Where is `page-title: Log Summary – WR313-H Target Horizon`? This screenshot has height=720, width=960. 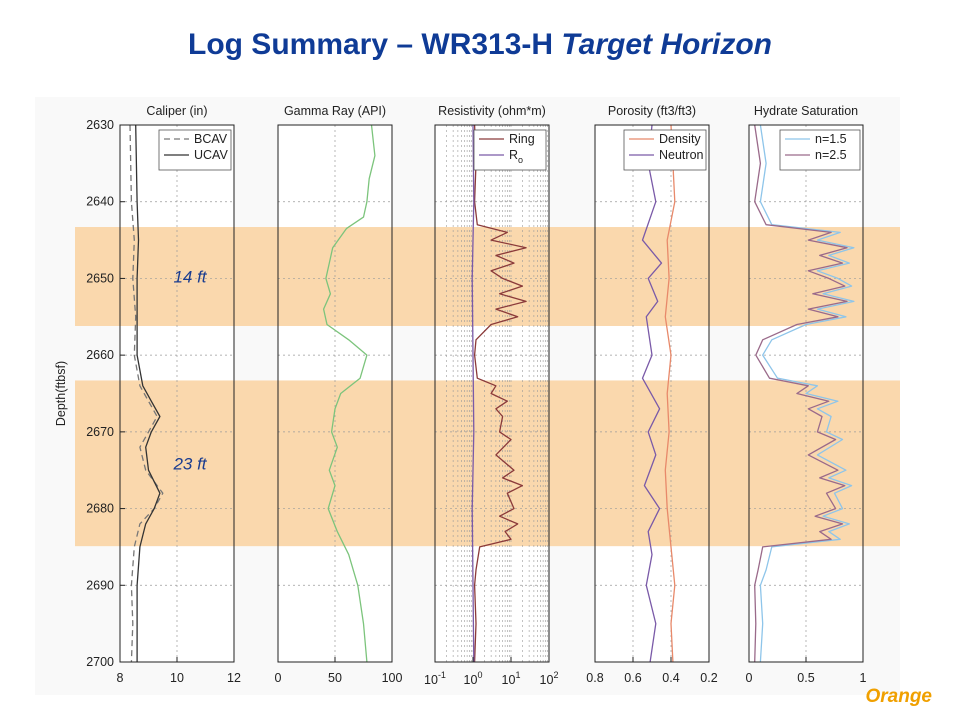 page-title: Log Summary – WR313-H Target Horizon is located at coordinates (480, 45).